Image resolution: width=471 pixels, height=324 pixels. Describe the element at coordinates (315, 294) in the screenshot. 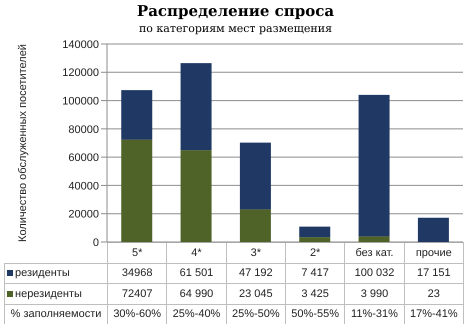

I see `data-label: 3 425` at that location.